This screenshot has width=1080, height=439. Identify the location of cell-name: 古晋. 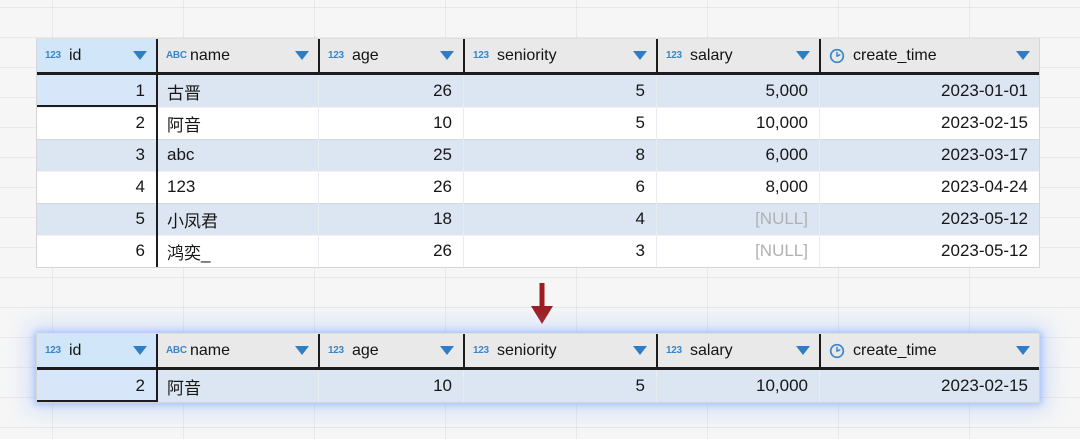
(237, 91).